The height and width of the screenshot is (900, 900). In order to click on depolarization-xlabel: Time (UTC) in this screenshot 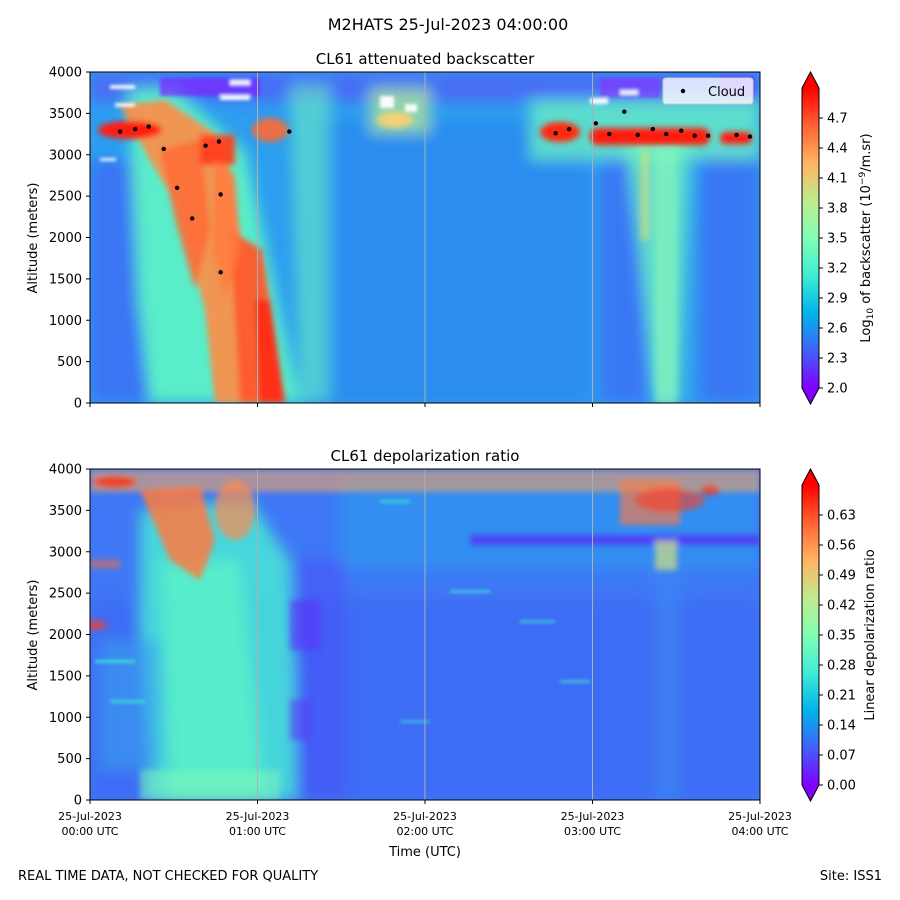, I will do `click(424, 852)`.